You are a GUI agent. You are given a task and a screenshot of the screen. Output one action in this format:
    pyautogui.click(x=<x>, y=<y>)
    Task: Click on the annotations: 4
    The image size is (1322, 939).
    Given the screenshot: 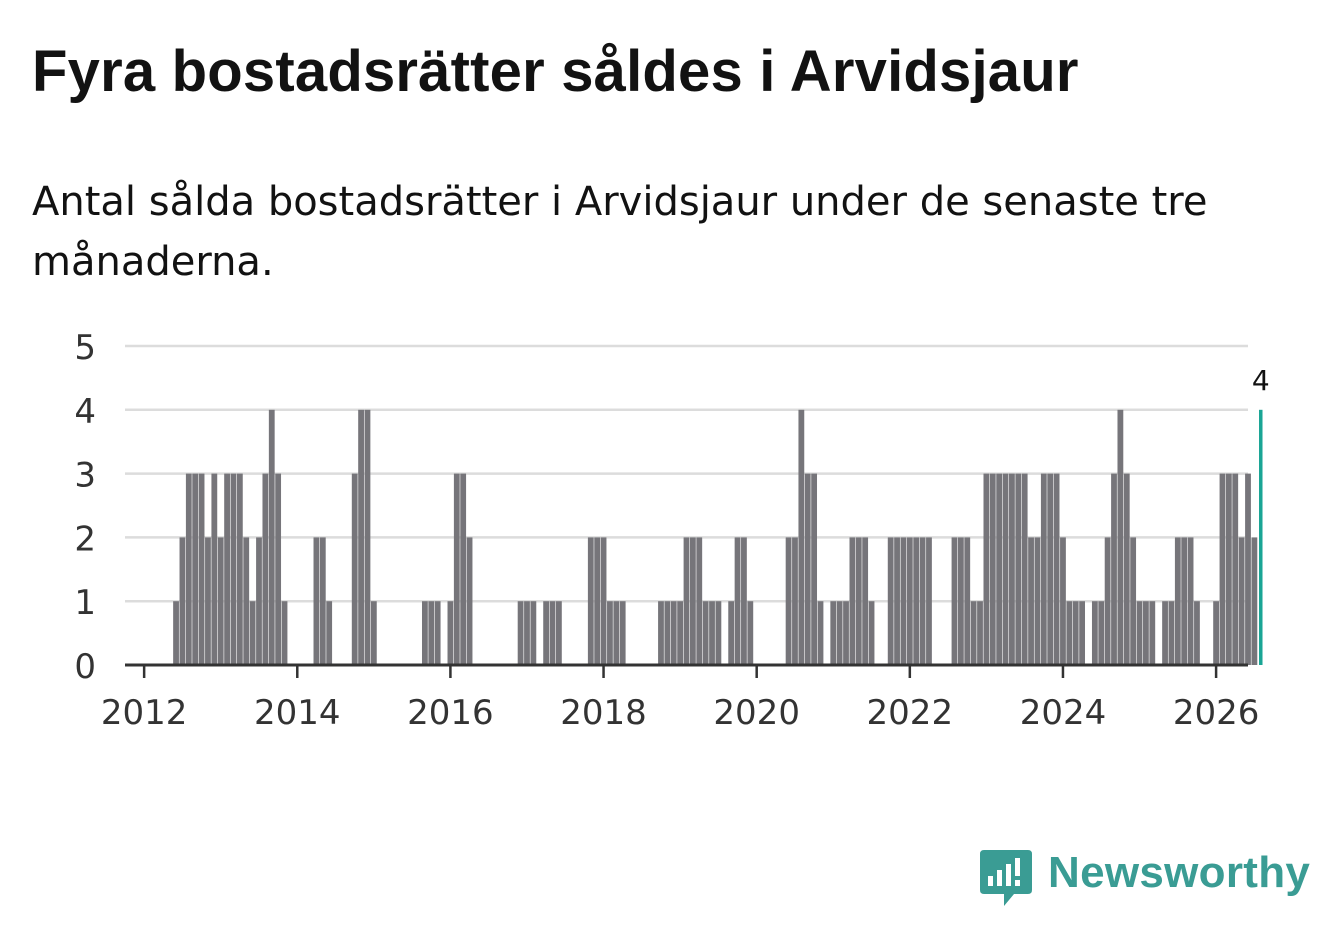 What is the action you would take?
    pyautogui.click(x=1261, y=380)
    